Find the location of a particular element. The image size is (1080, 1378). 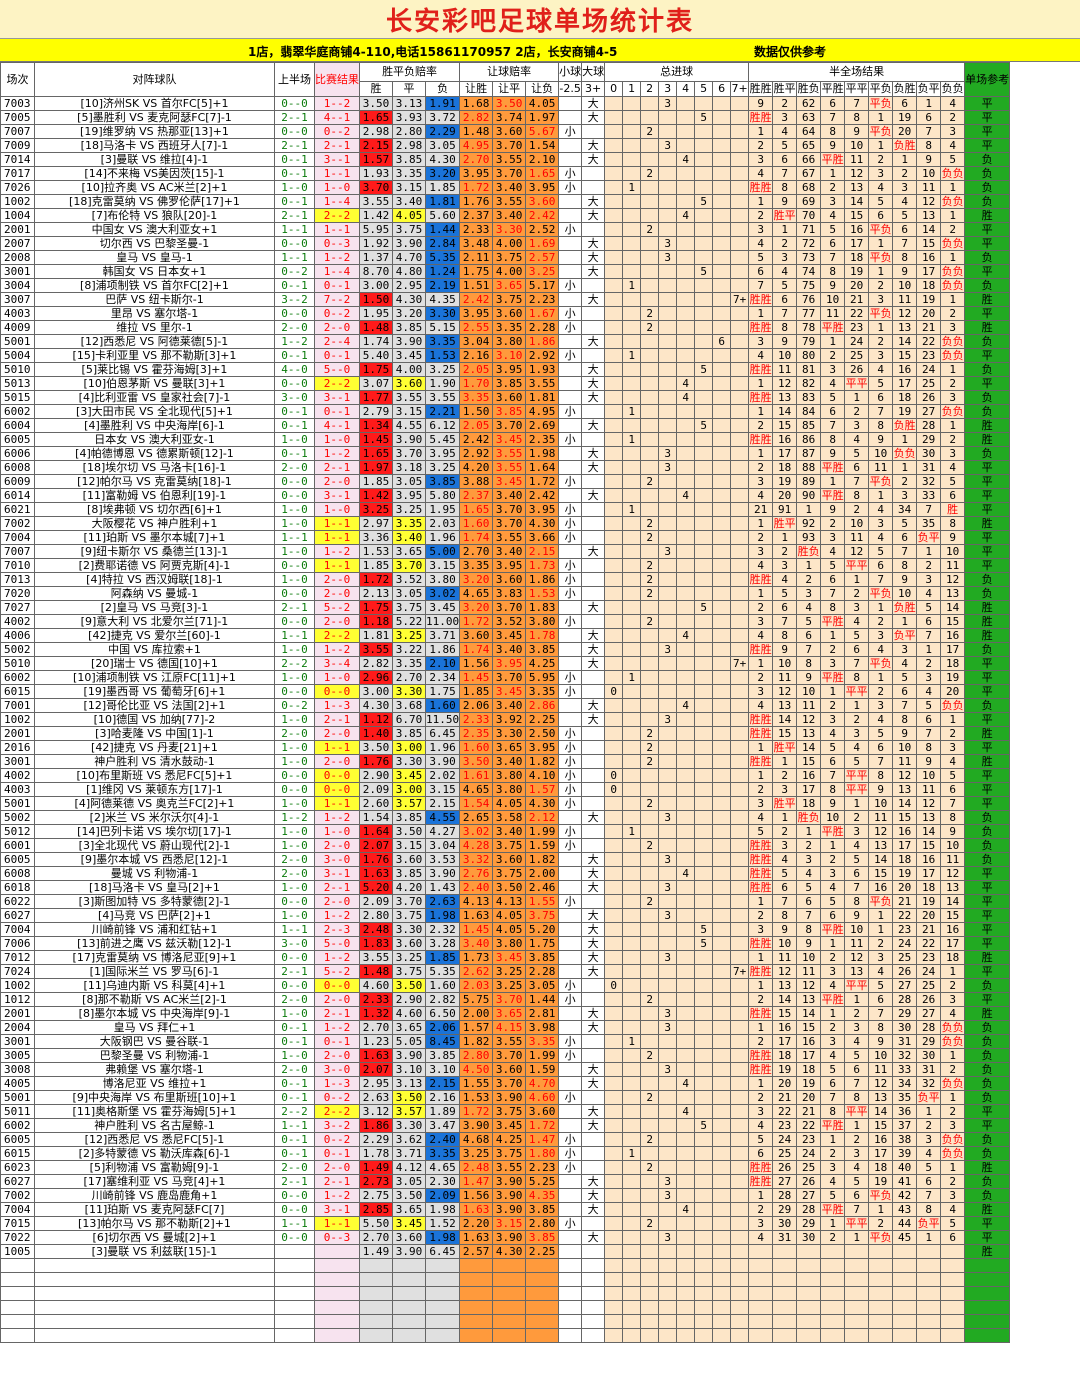

full-score: 0--0 is located at coordinates (337, 691).